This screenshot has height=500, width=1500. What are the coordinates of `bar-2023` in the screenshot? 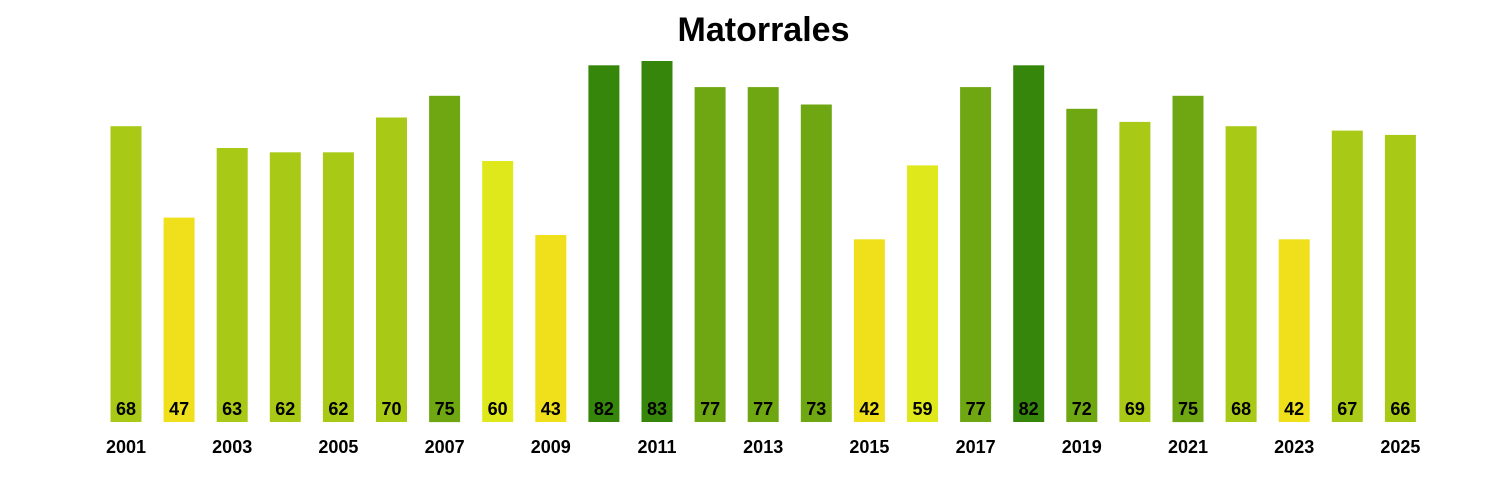 It's located at (1294, 330).